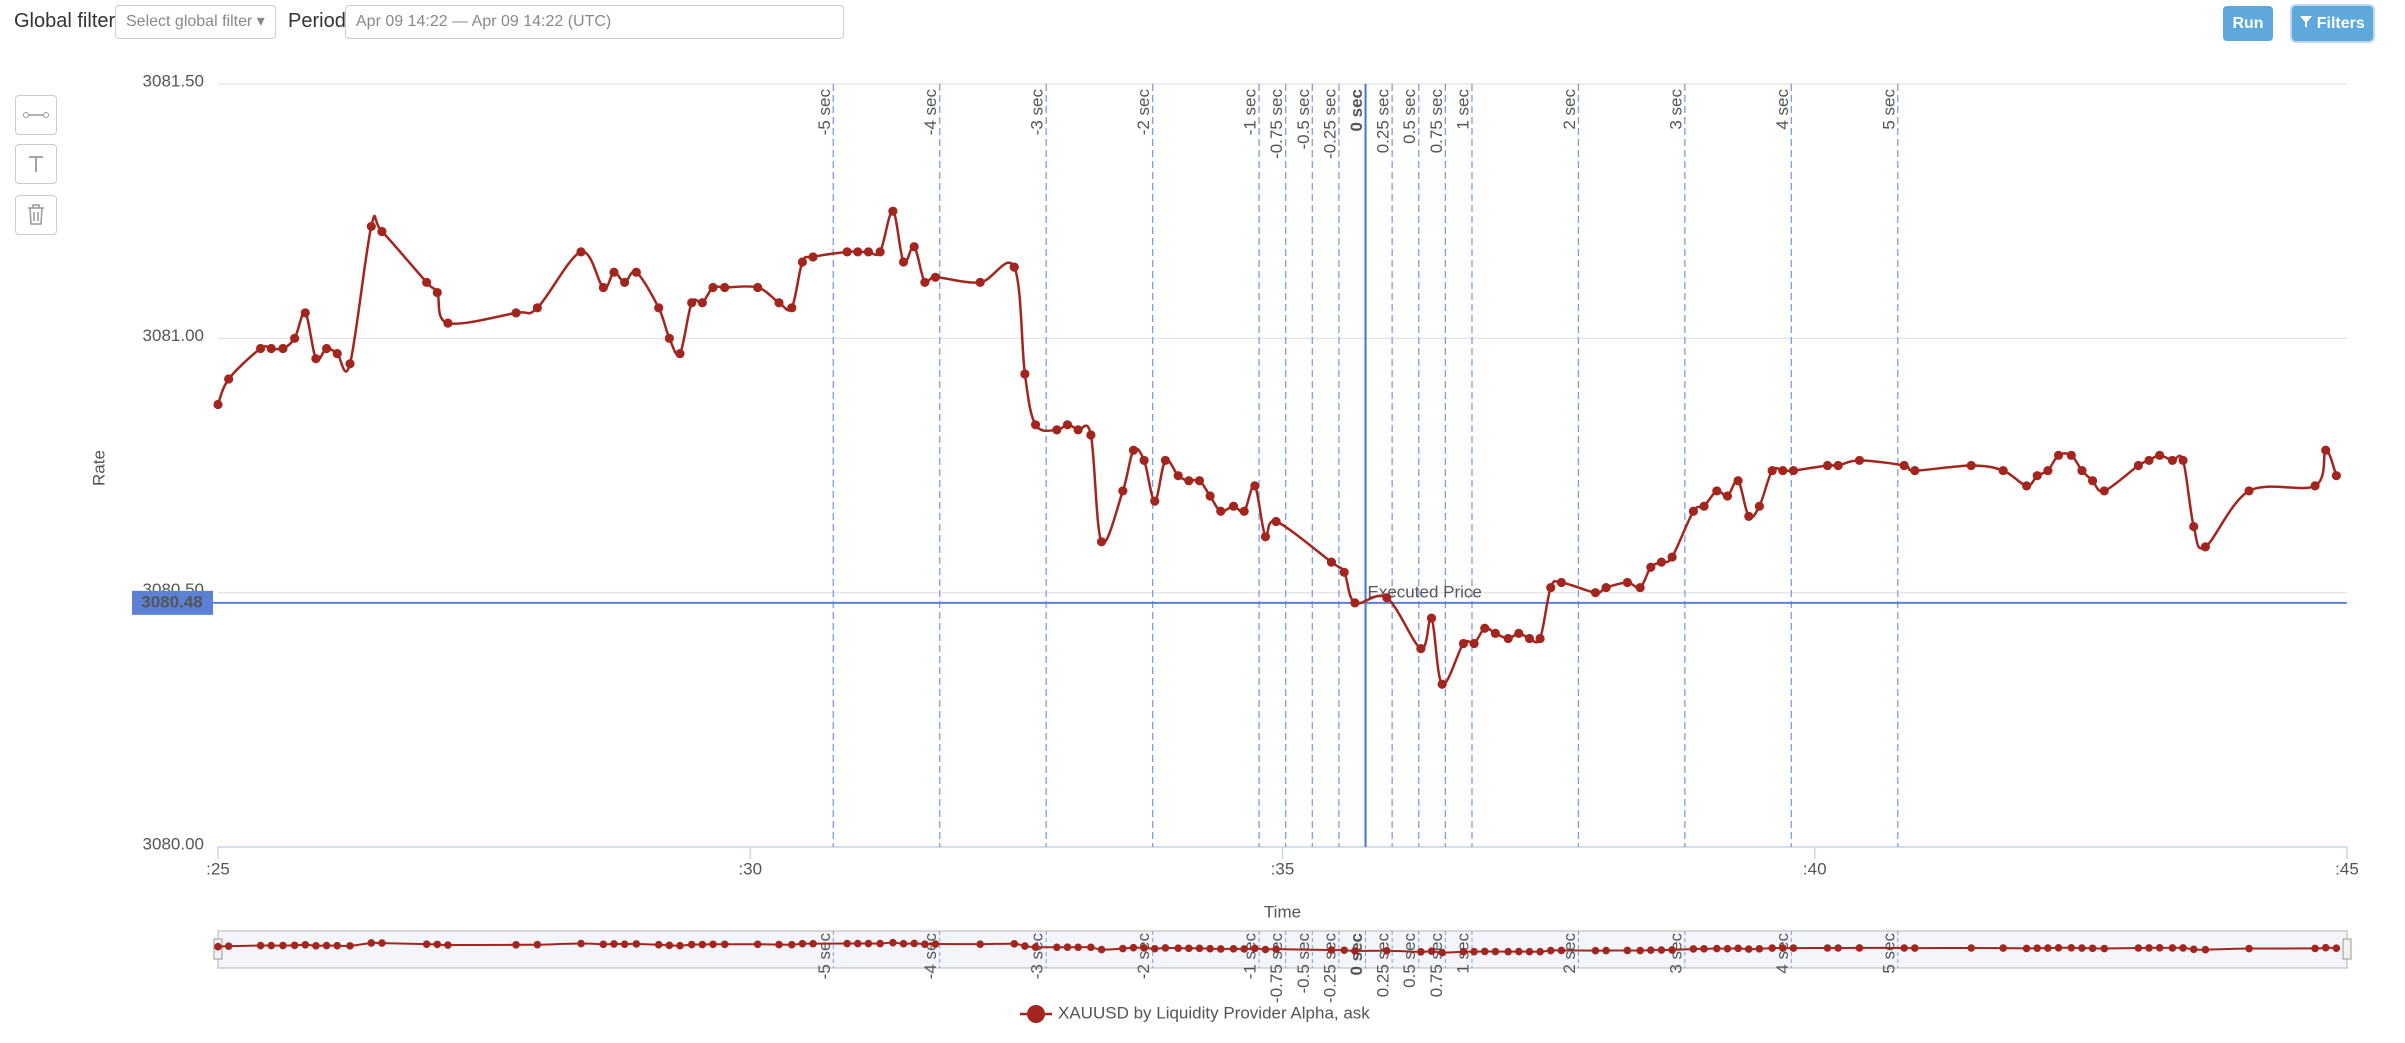 The height and width of the screenshot is (1043, 2405). Describe the element at coordinates (2340, 23) in the screenshot. I see `filters-text: Filters` at that location.